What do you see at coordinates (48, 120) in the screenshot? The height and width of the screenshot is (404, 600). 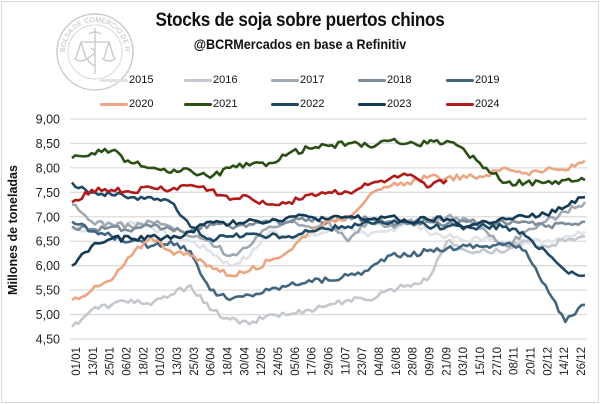 I see `y-tick-label: 9,00` at bounding box center [48, 120].